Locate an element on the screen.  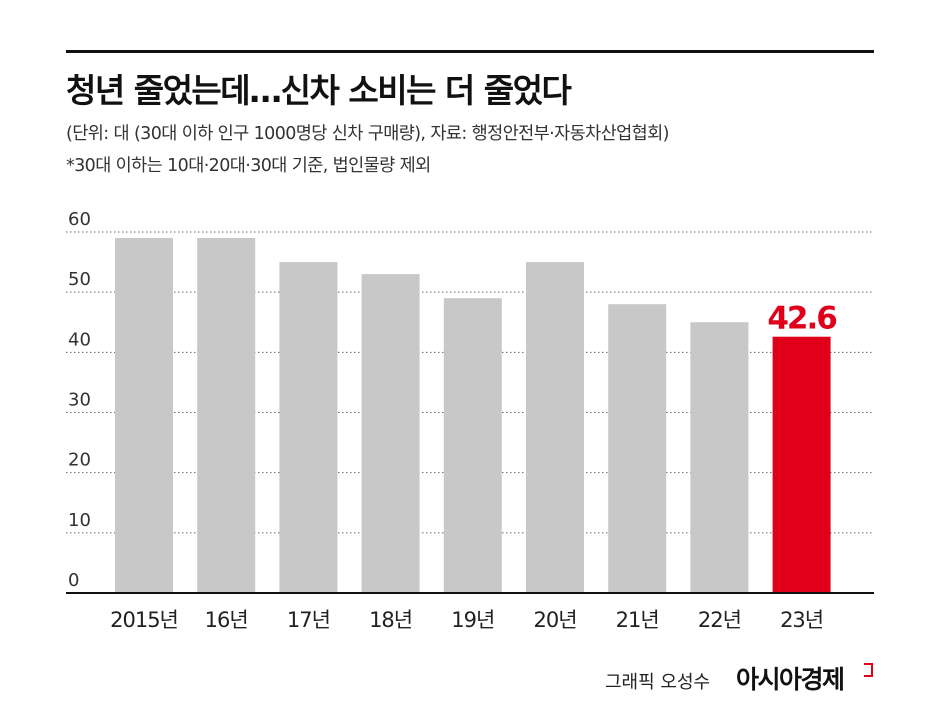
publisher-logo: 아시아경제 is located at coordinates (790, 679).